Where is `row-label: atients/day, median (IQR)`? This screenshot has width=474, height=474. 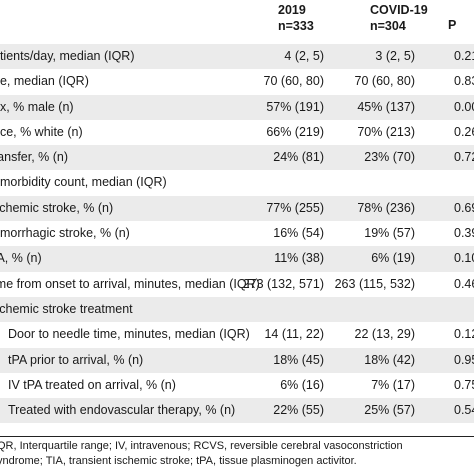
row-label: atients/day, median (IQR) is located at coordinates (67, 56).